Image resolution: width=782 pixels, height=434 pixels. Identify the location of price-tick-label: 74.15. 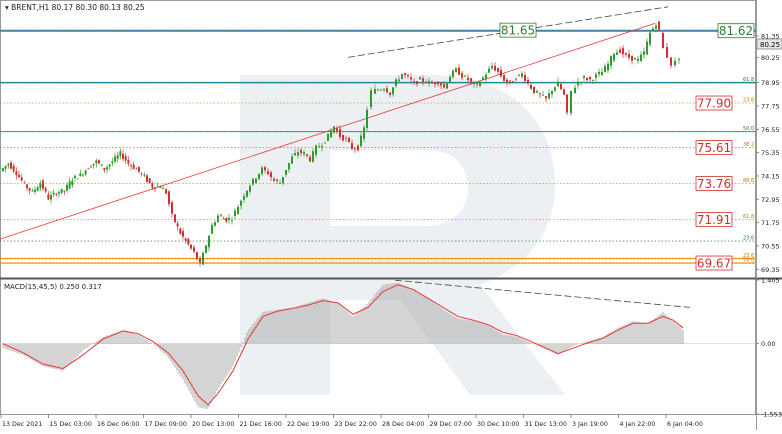
(770, 176).